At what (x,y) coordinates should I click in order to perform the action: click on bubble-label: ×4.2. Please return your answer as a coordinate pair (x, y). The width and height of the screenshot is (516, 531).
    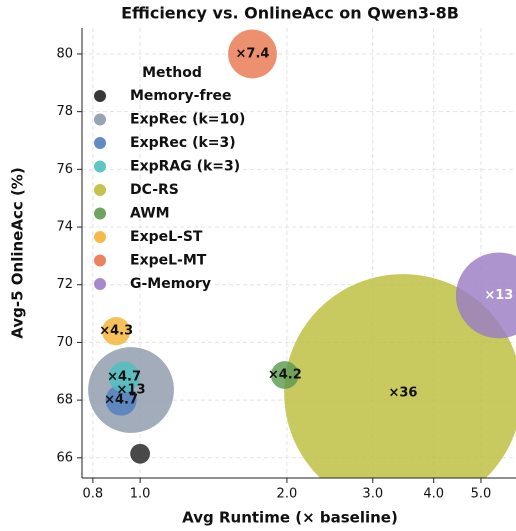
    Looking at the image, I should click on (285, 375).